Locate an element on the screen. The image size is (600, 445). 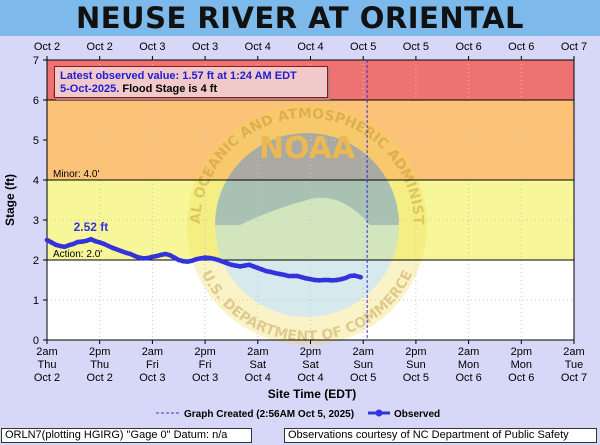
watermark-gull-shape is located at coordinates (307, 179).